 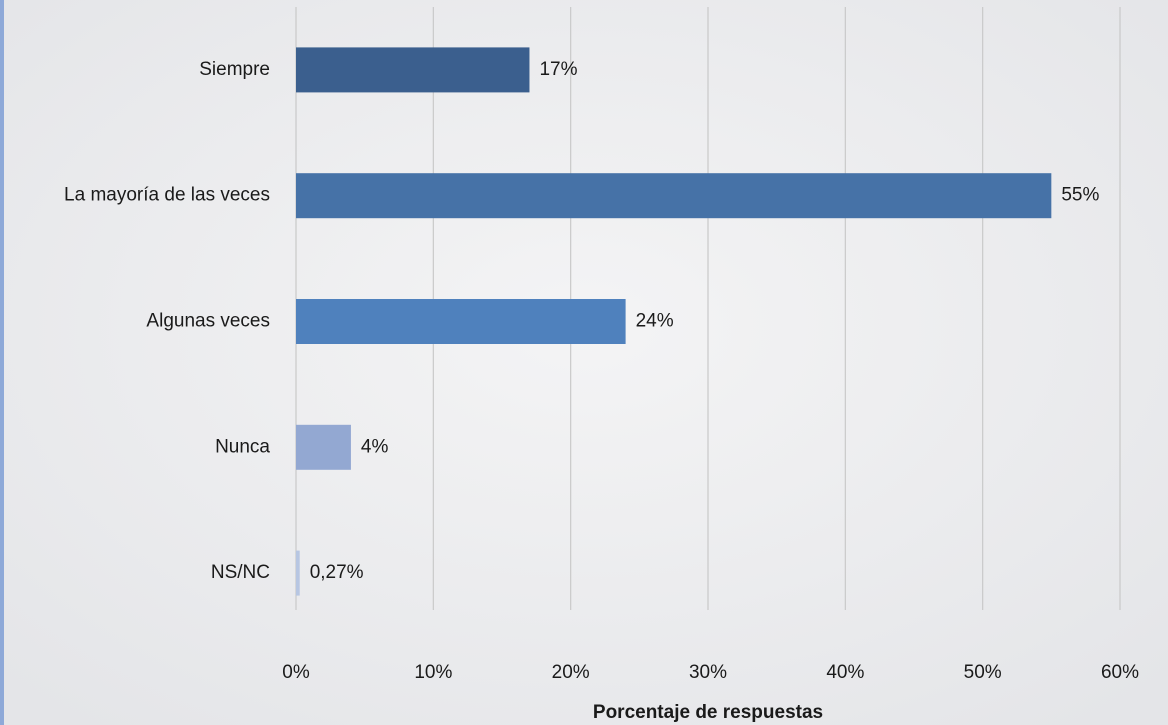 I want to click on x-tick-label: 50%, so click(x=983, y=672).